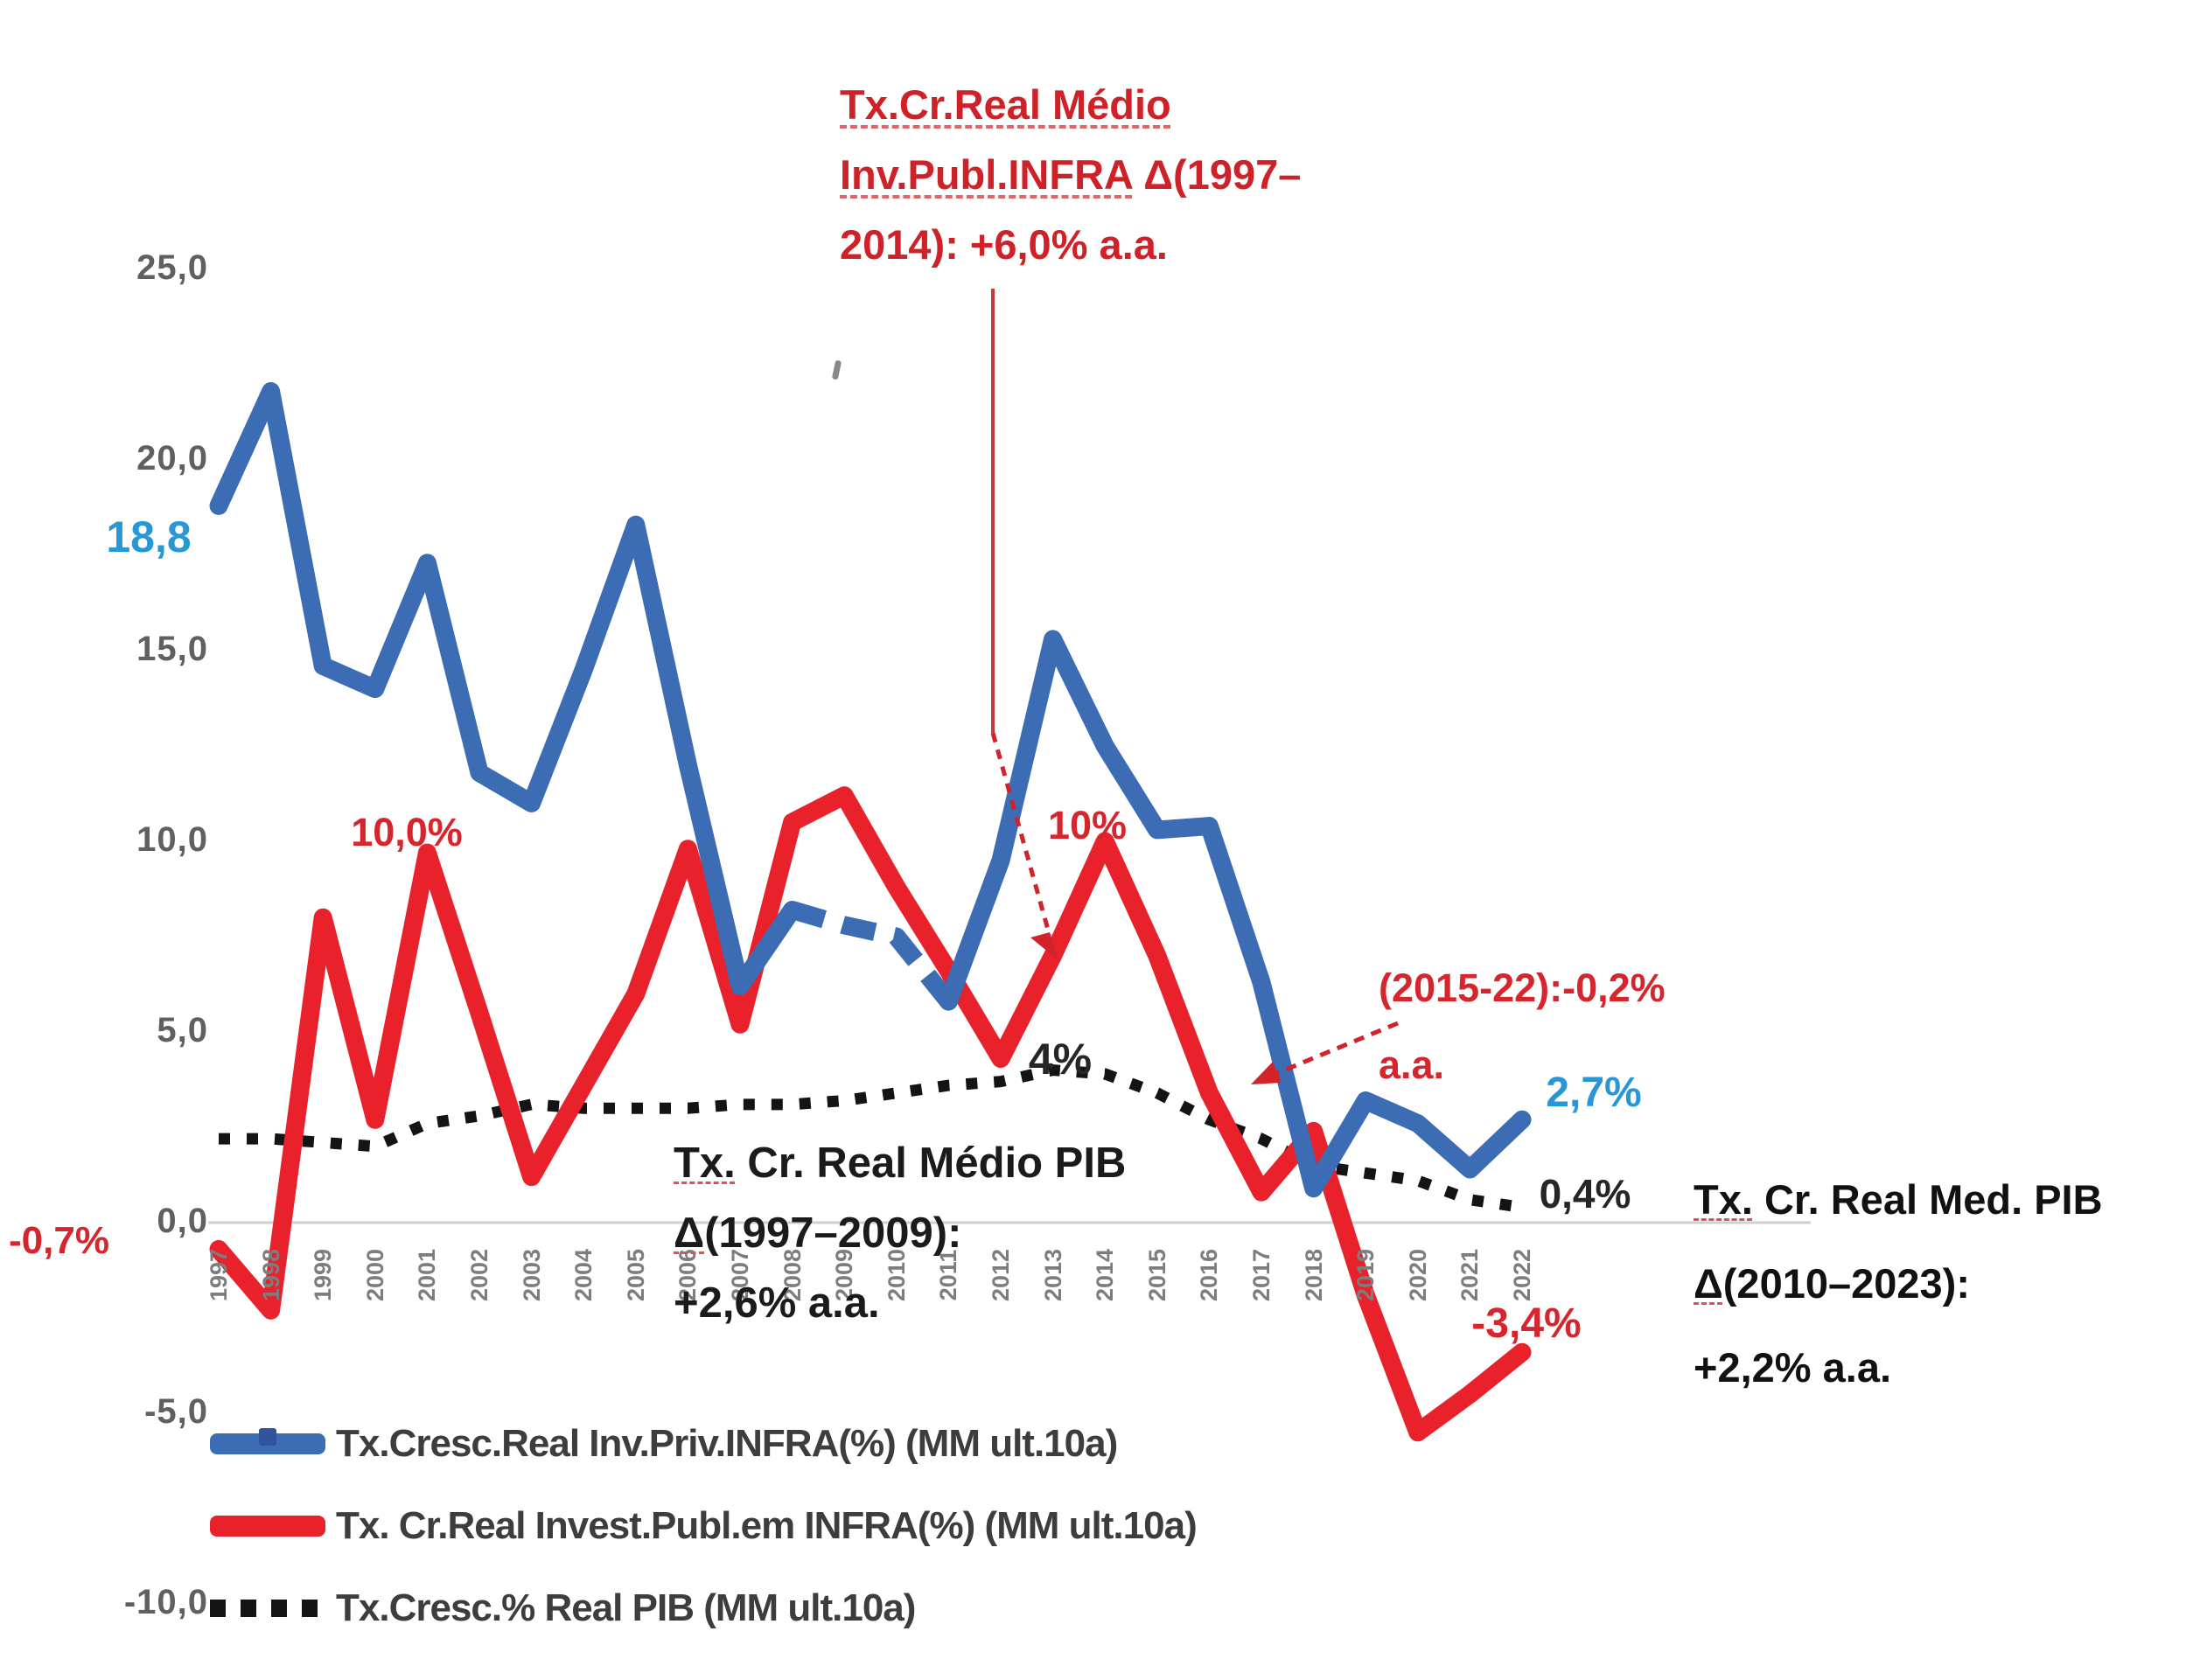  What do you see at coordinates (172, 267) in the screenshot?
I see `y-axis-tick-label: 25,0` at bounding box center [172, 267].